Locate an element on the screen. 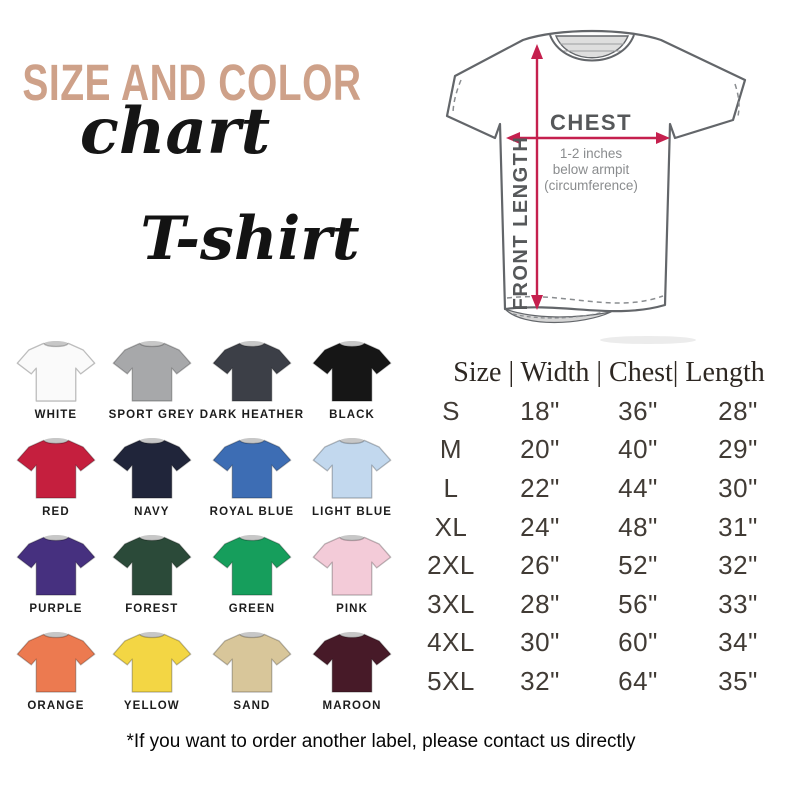 The image size is (800, 800). swatch-label: BLACK is located at coordinates (352, 415).